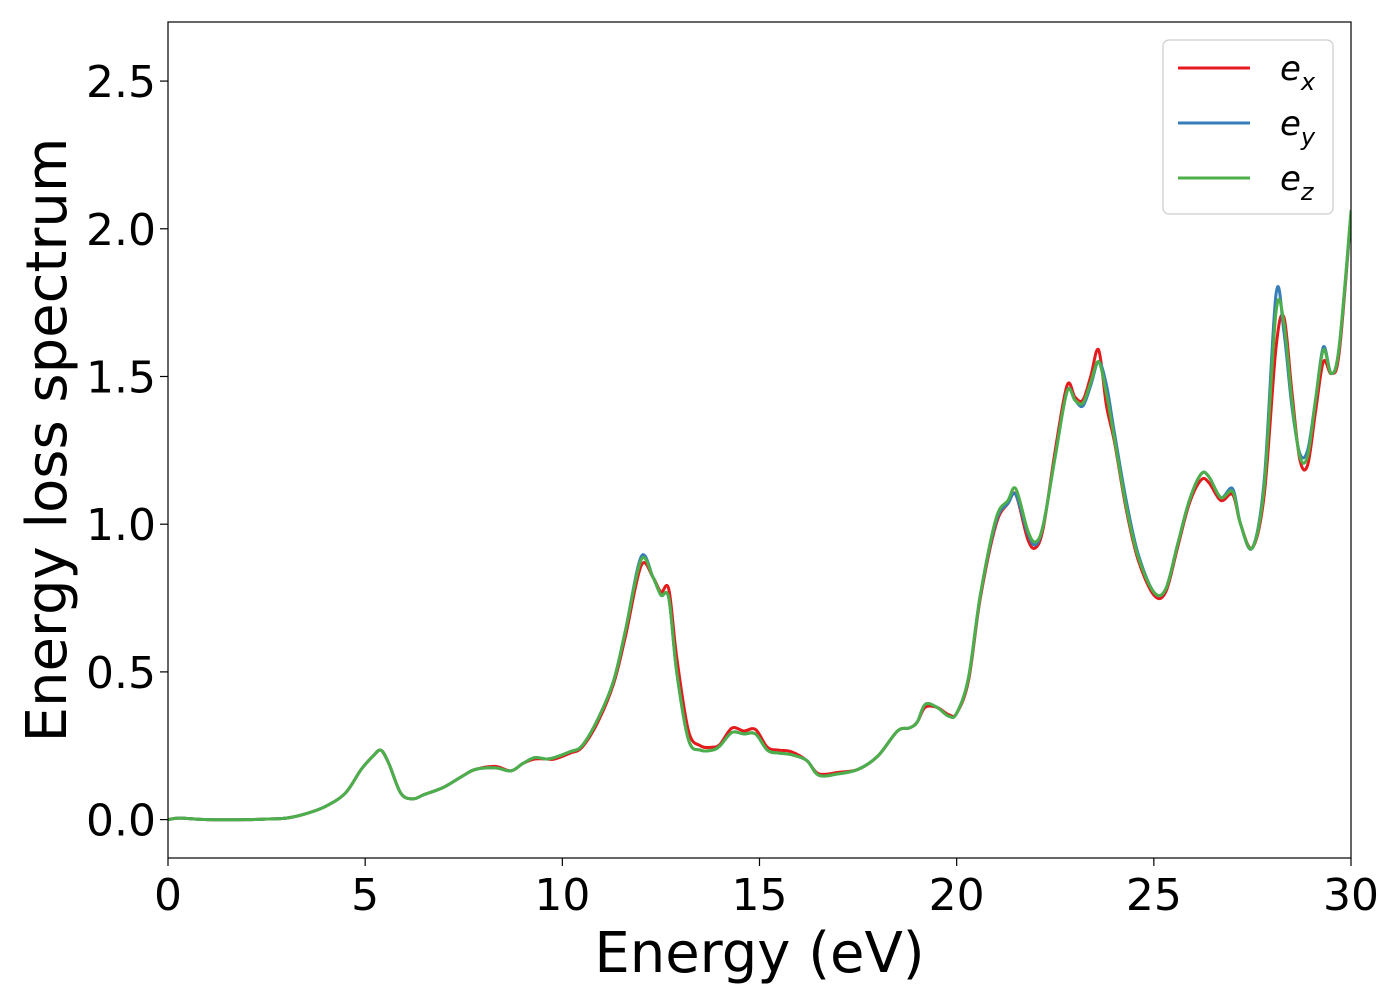 The height and width of the screenshot is (1000, 1400). I want to click on x-tick-label: 0, so click(168, 895).